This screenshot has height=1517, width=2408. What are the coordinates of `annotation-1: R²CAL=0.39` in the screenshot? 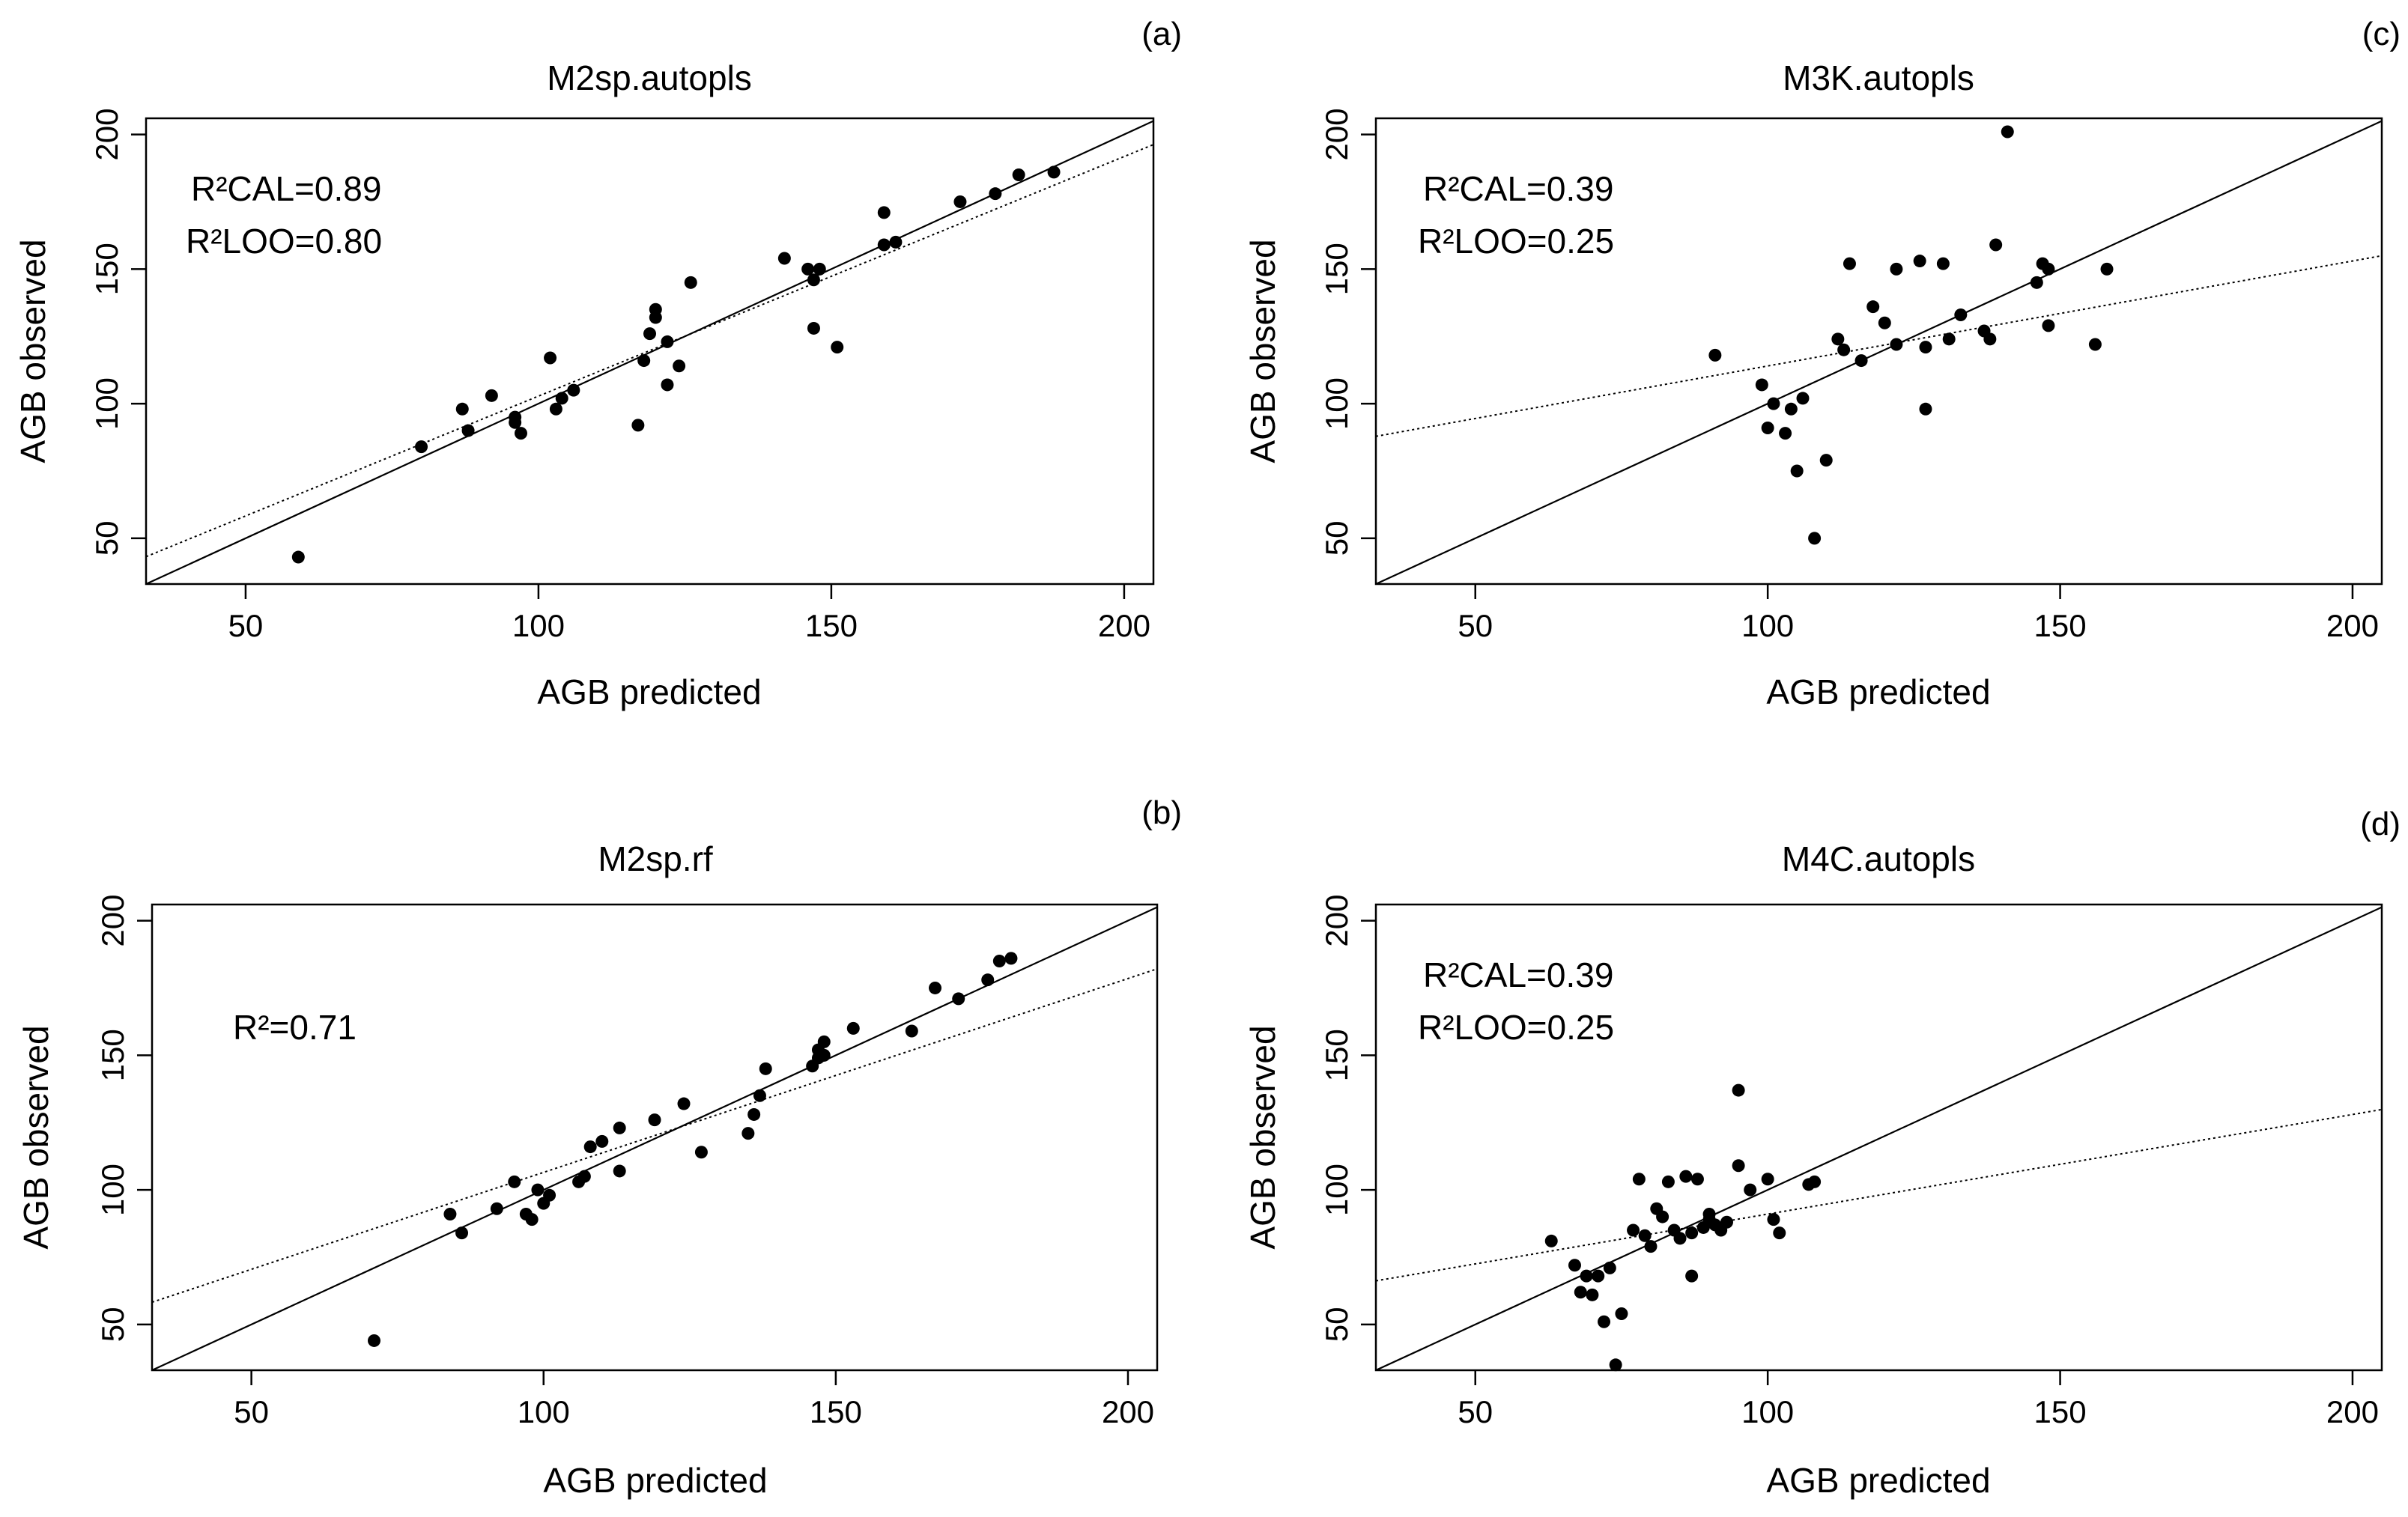 It's located at (1518, 974).